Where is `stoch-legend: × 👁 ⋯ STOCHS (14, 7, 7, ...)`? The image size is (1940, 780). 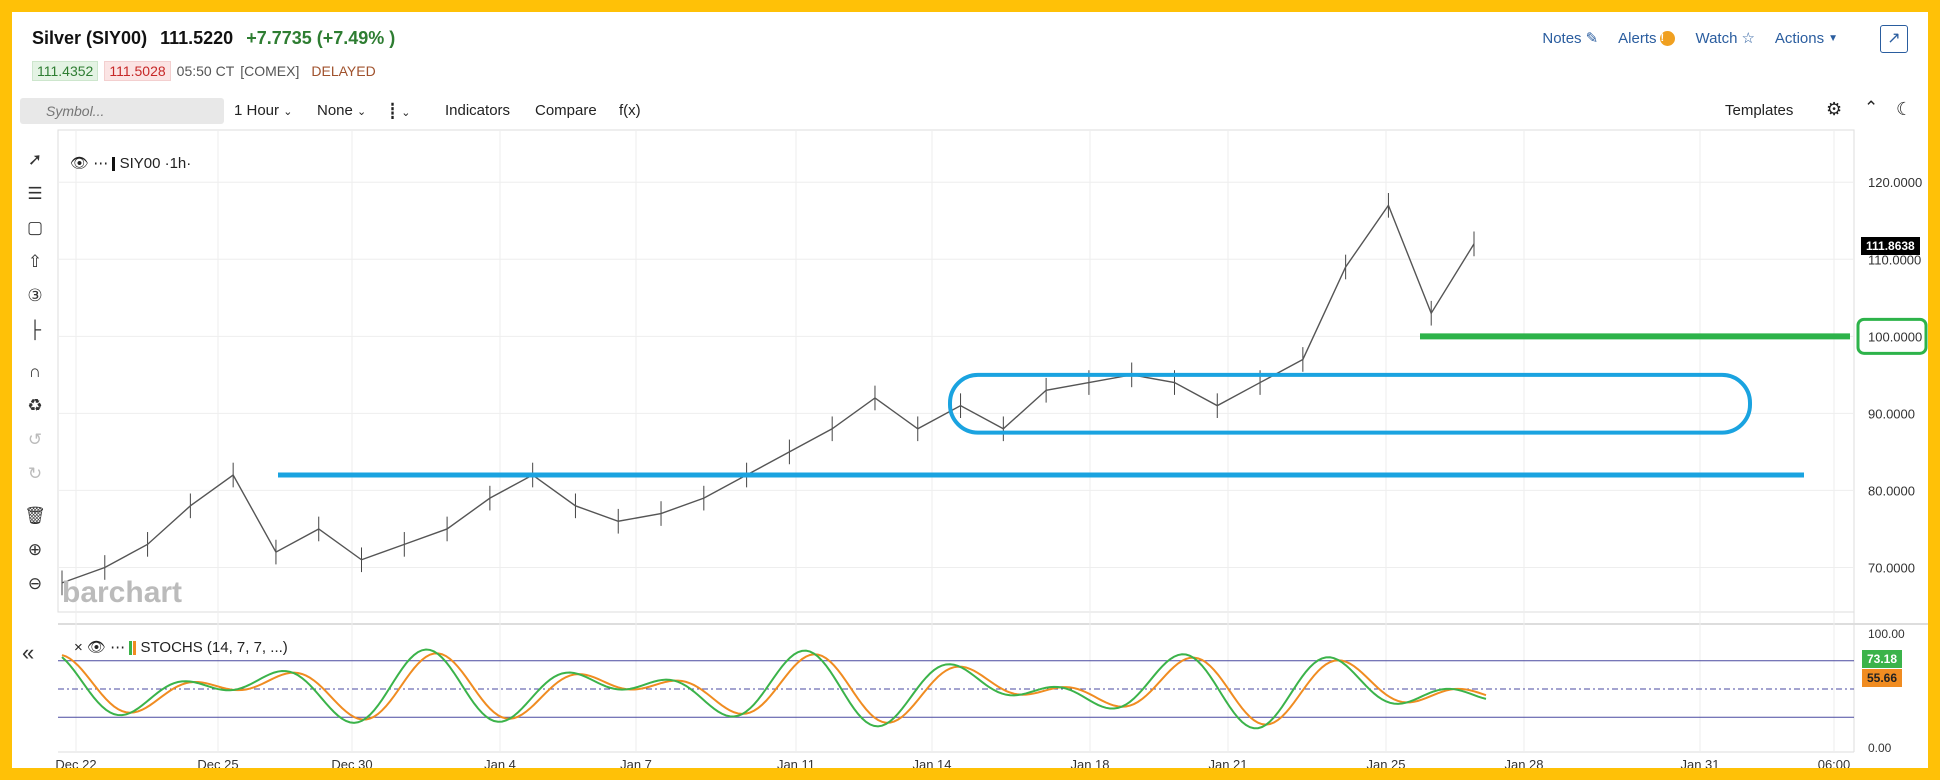 stoch-legend: × 👁 ⋯ STOCHS (14, 7, 7, ...) is located at coordinates (181, 647).